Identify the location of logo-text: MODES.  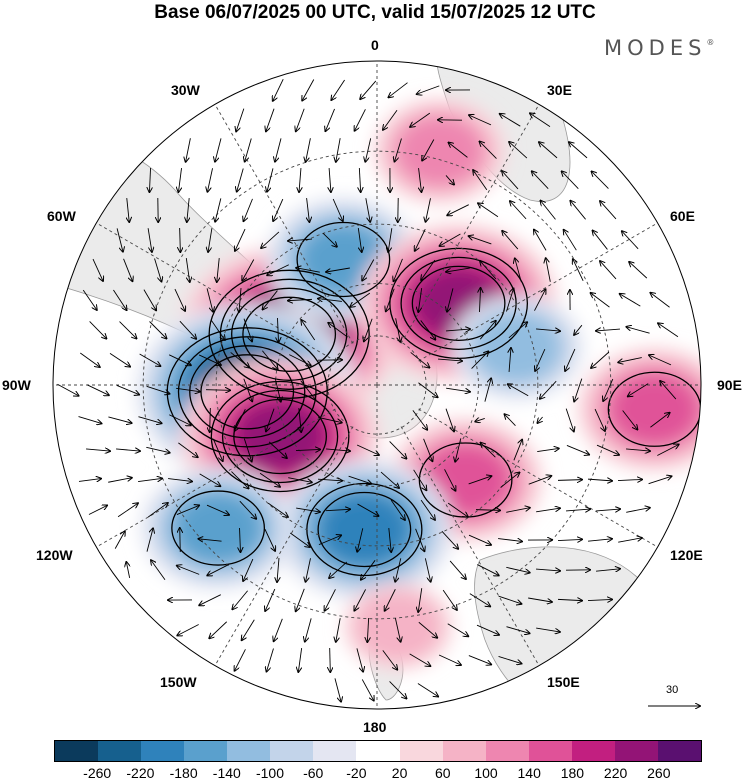
(655, 48).